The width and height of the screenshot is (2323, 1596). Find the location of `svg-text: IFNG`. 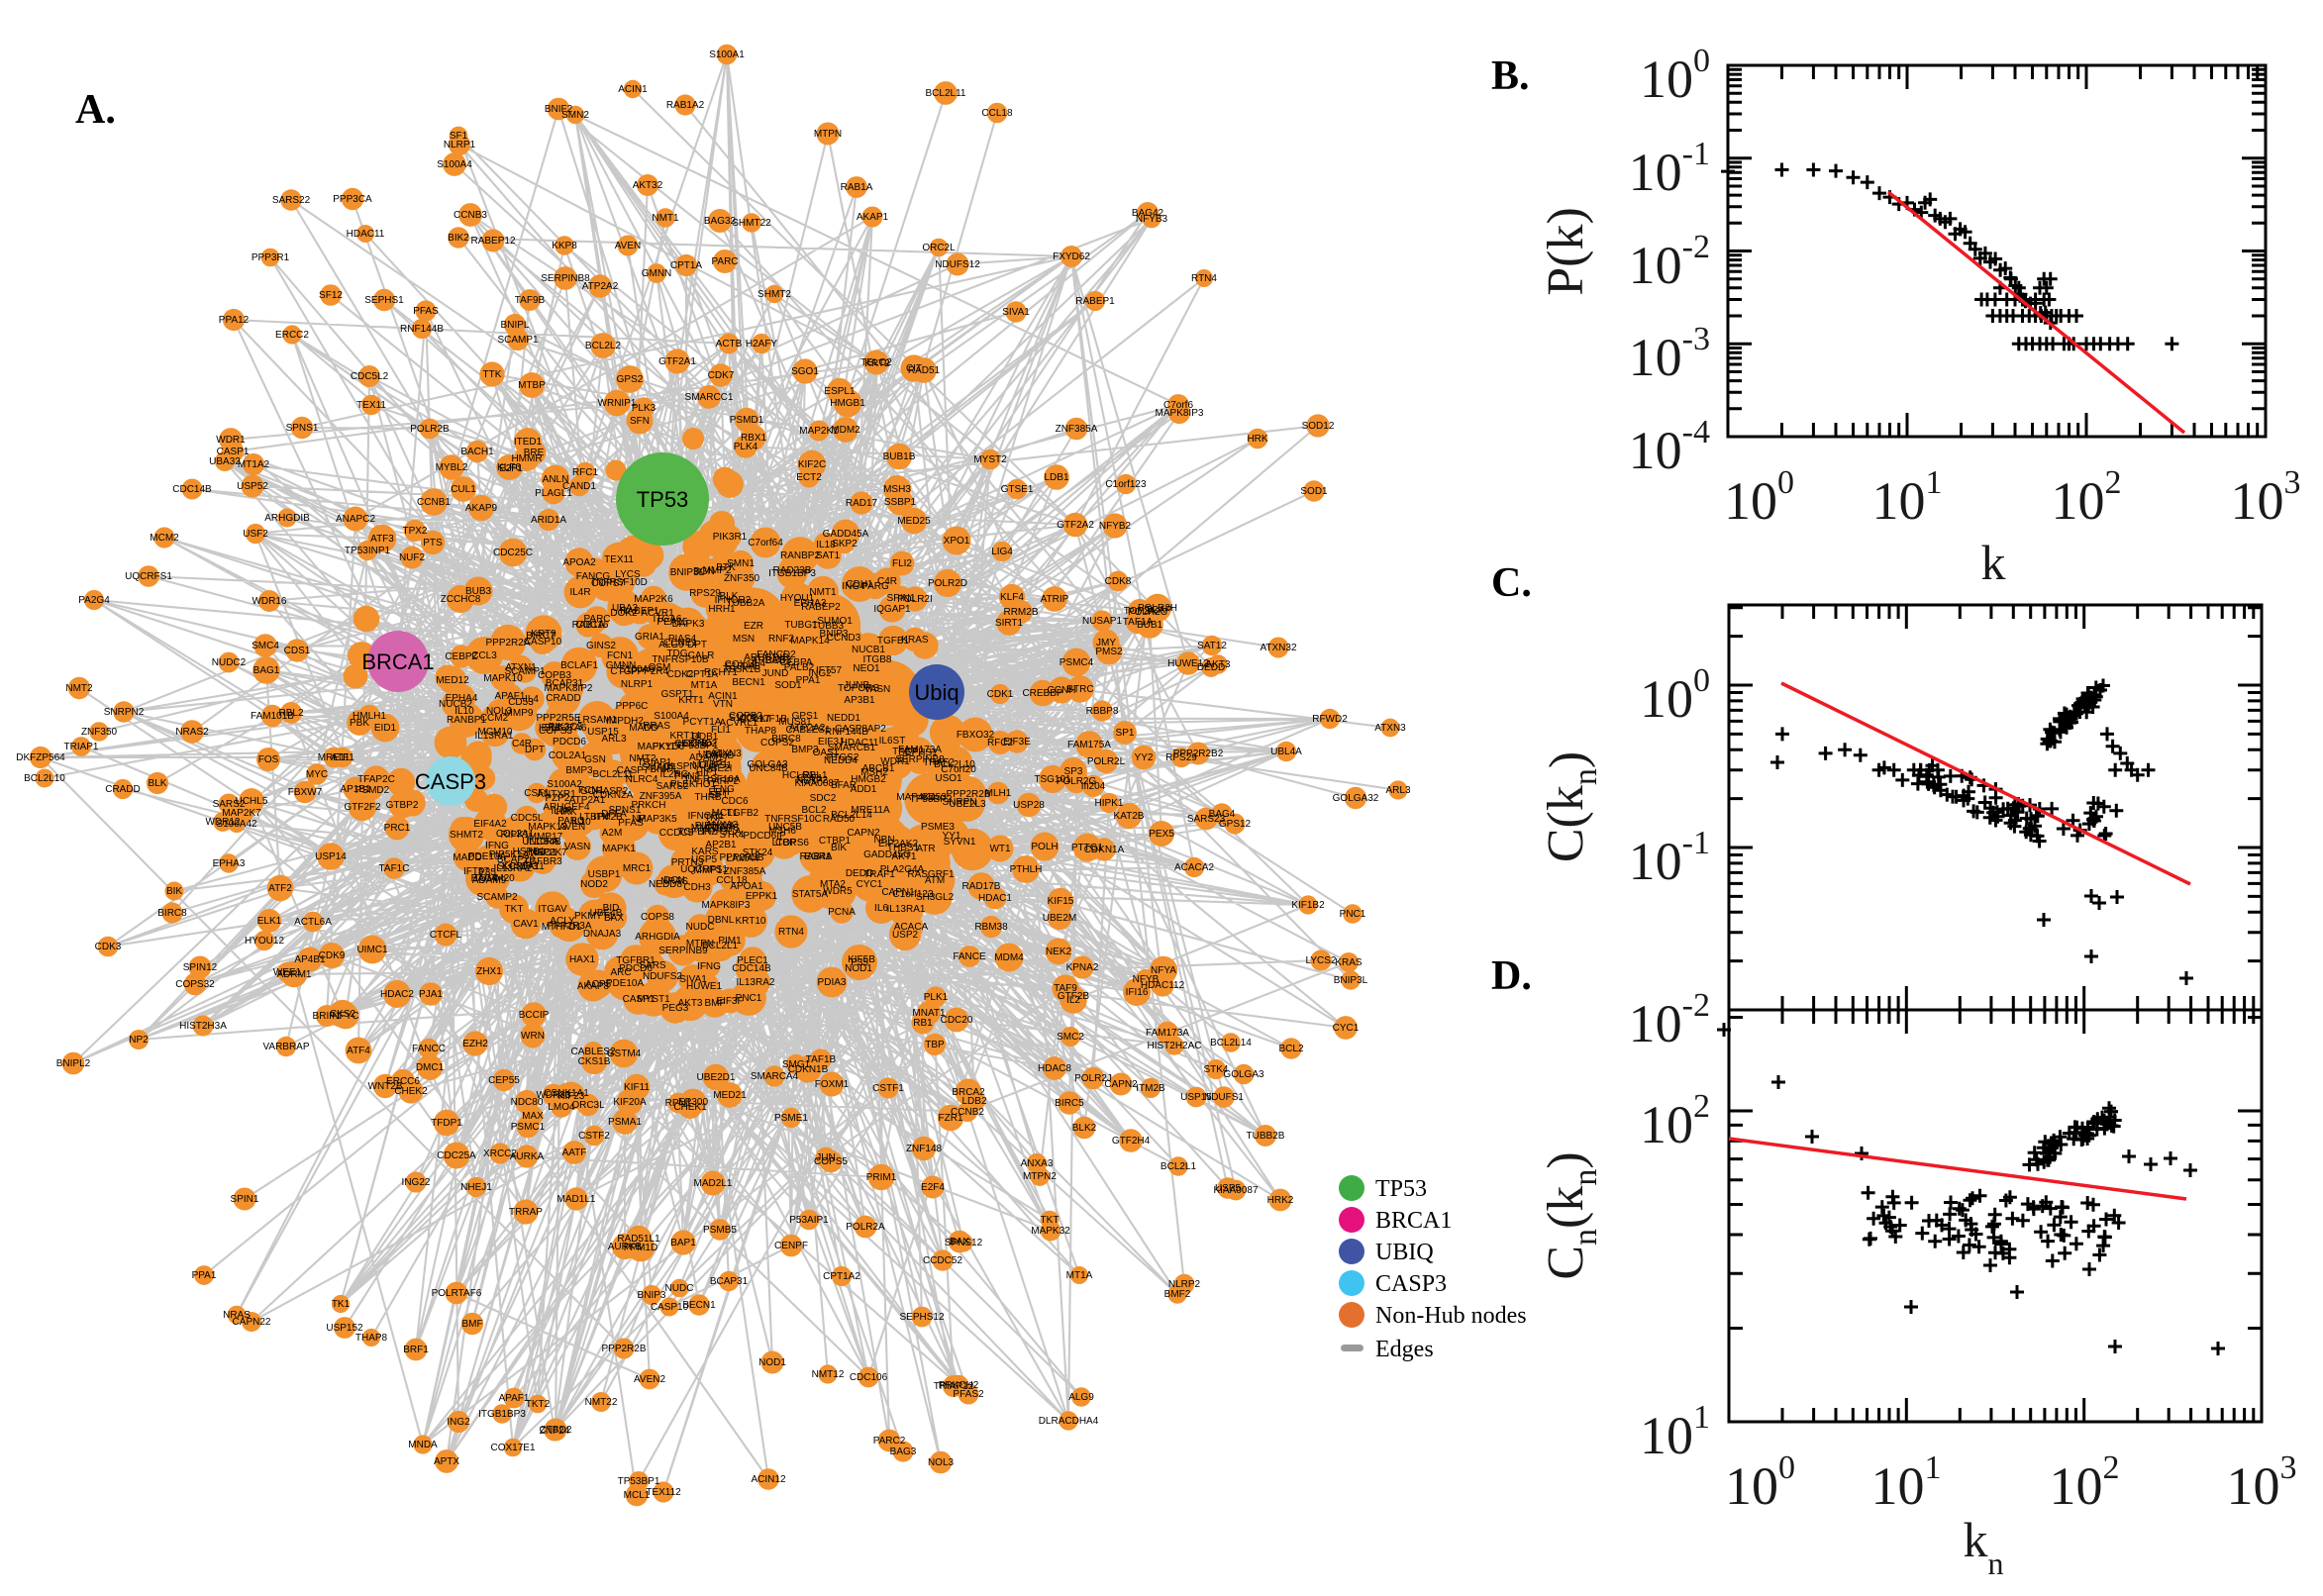

svg-text: IFNG is located at coordinates (709, 966).